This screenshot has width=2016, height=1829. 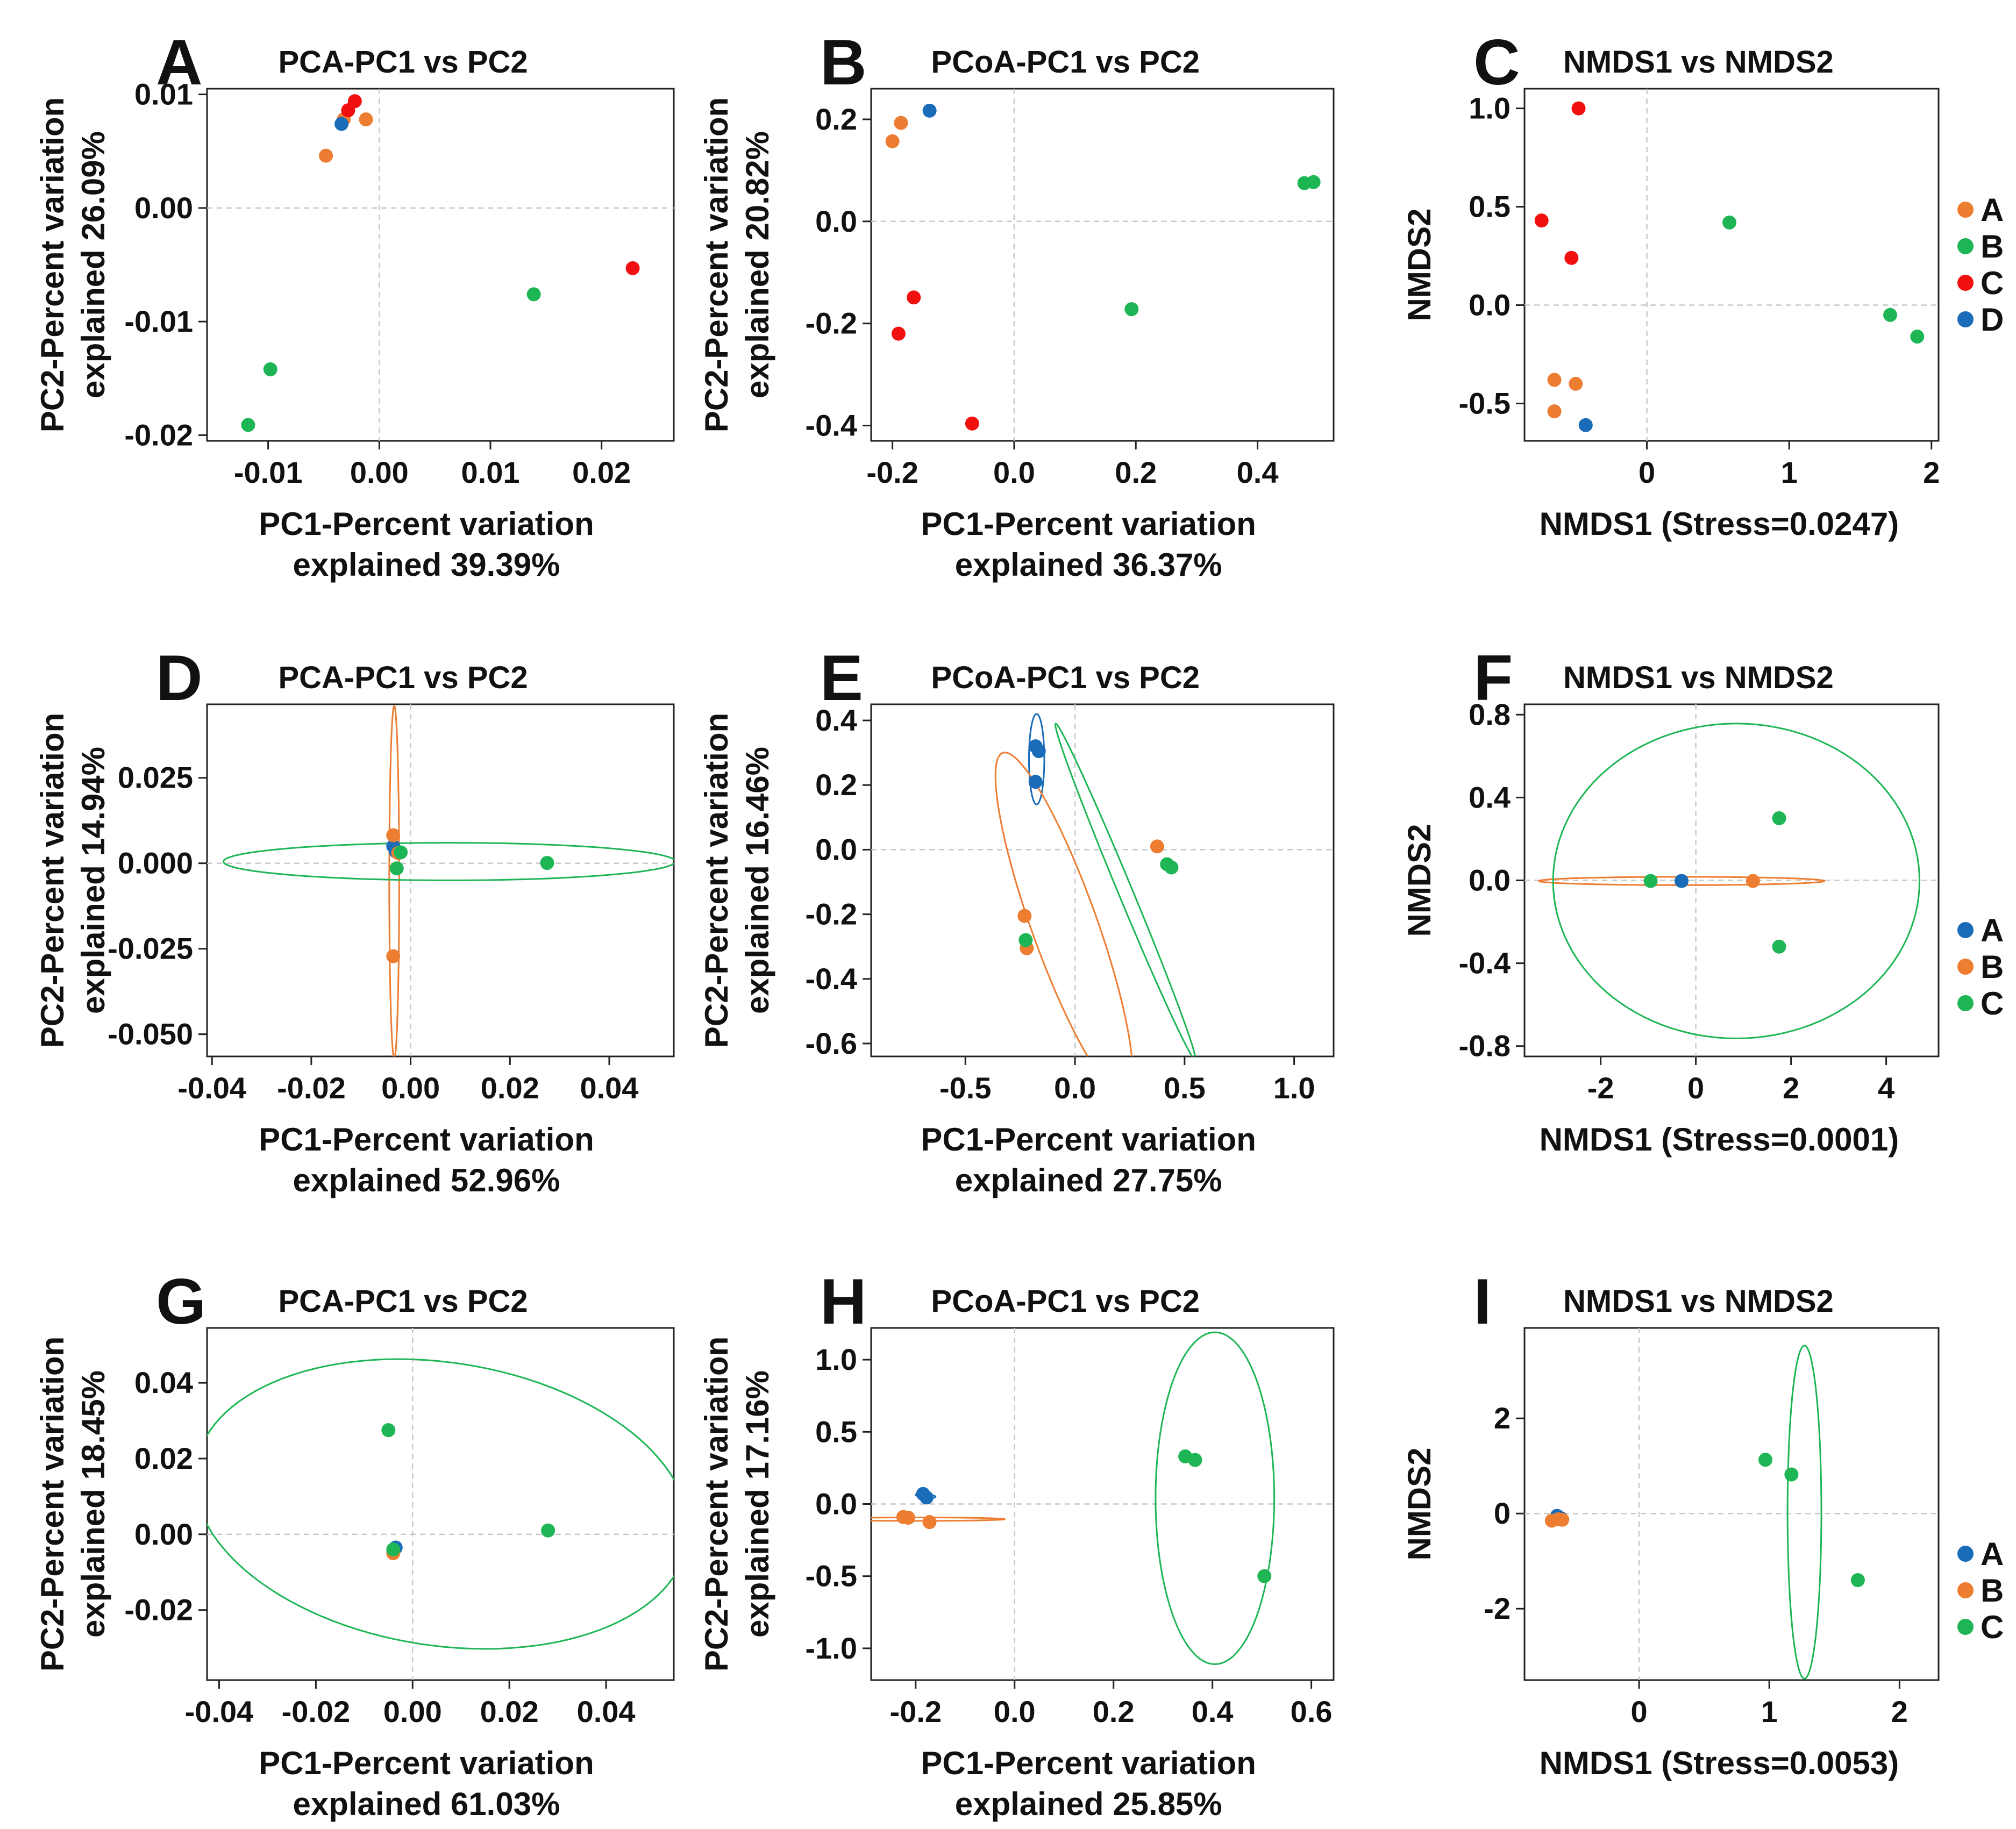 What do you see at coordinates (1497, 1608) in the screenshot?
I see `y-tick-label: -2` at bounding box center [1497, 1608].